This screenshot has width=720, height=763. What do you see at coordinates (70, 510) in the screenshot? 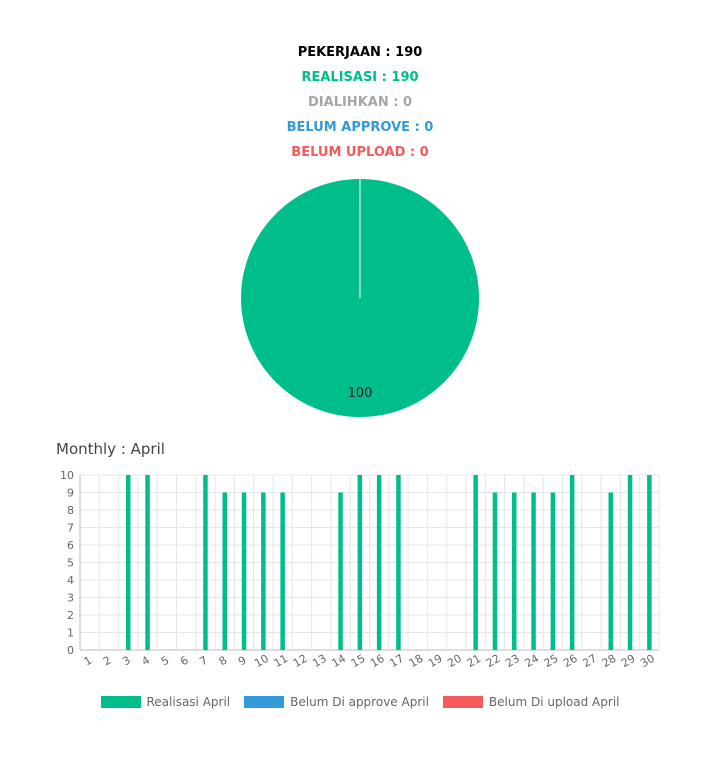
I see `y-tick-label: 8` at bounding box center [70, 510].